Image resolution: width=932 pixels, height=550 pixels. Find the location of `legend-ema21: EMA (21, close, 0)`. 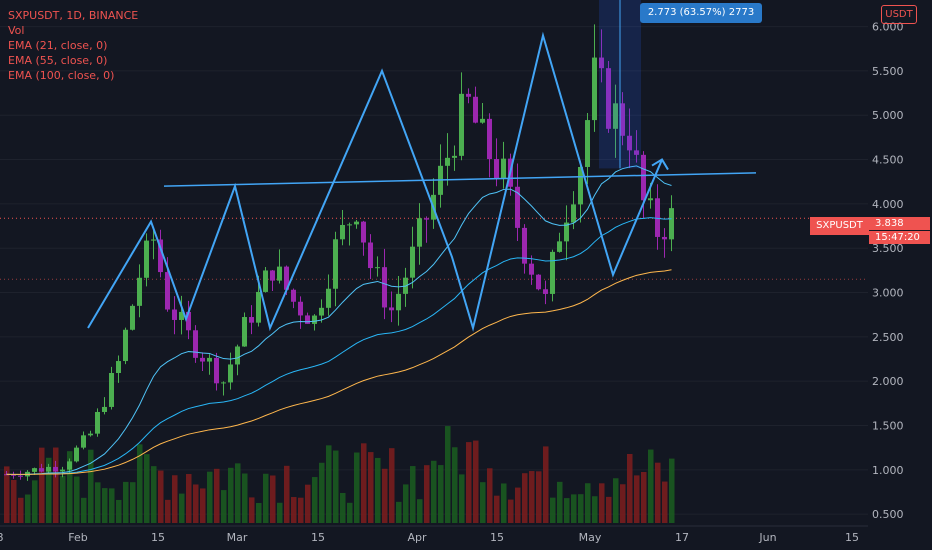

legend-ema21: EMA (21, close, 0) is located at coordinates (58, 45).